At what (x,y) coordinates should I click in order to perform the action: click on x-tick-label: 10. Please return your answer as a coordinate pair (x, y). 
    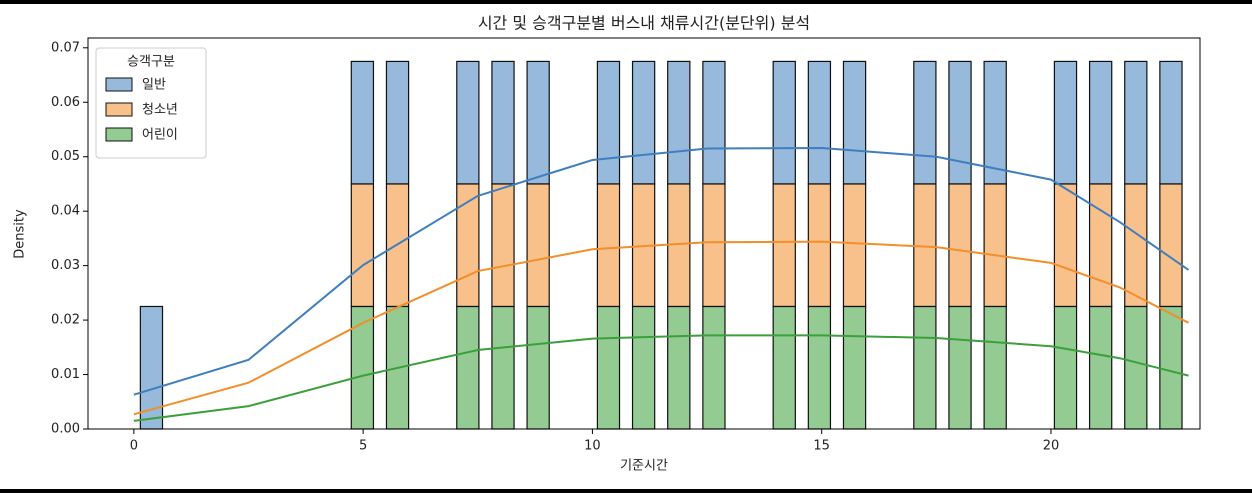
    Looking at the image, I should click on (592, 446).